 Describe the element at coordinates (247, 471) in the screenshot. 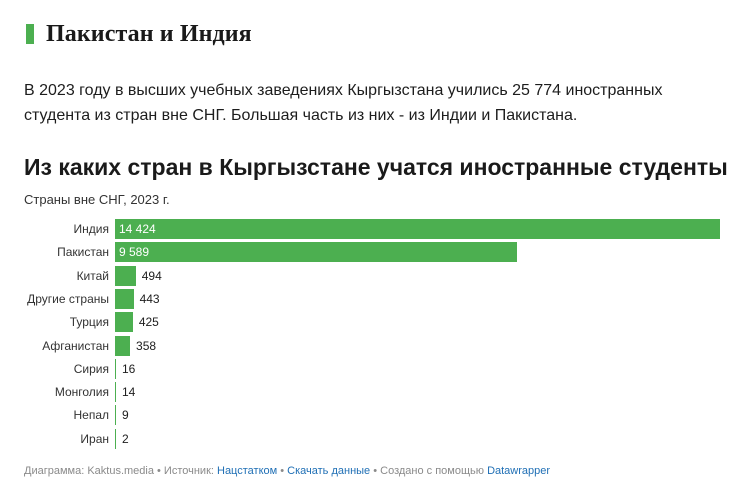

I see `source-link: Нацстатком` at that location.